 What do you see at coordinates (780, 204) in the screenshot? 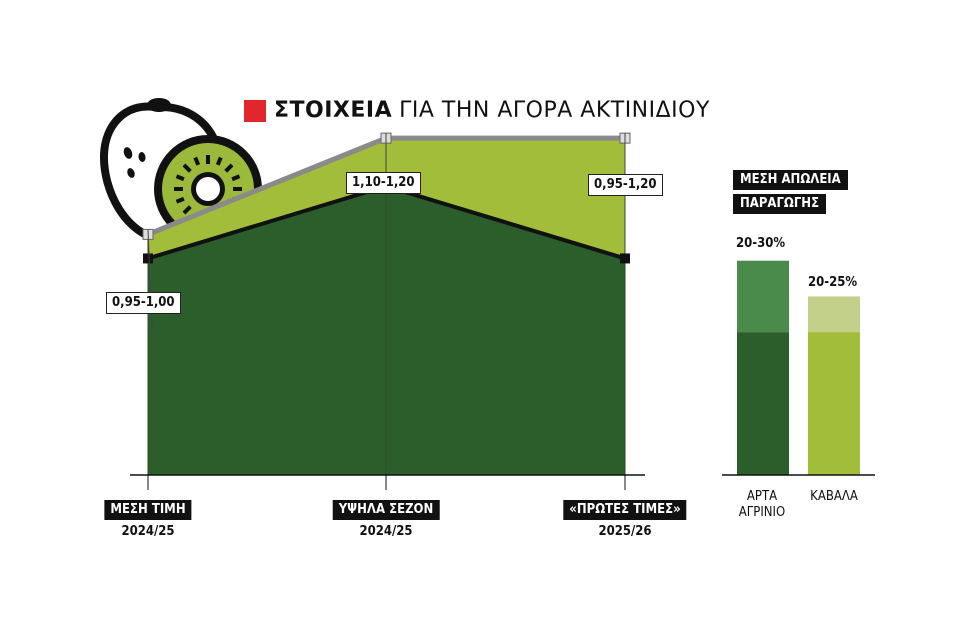
I see `loss-title-line-2: ΠΑΡΑΓΩΓΗΣ` at bounding box center [780, 204].